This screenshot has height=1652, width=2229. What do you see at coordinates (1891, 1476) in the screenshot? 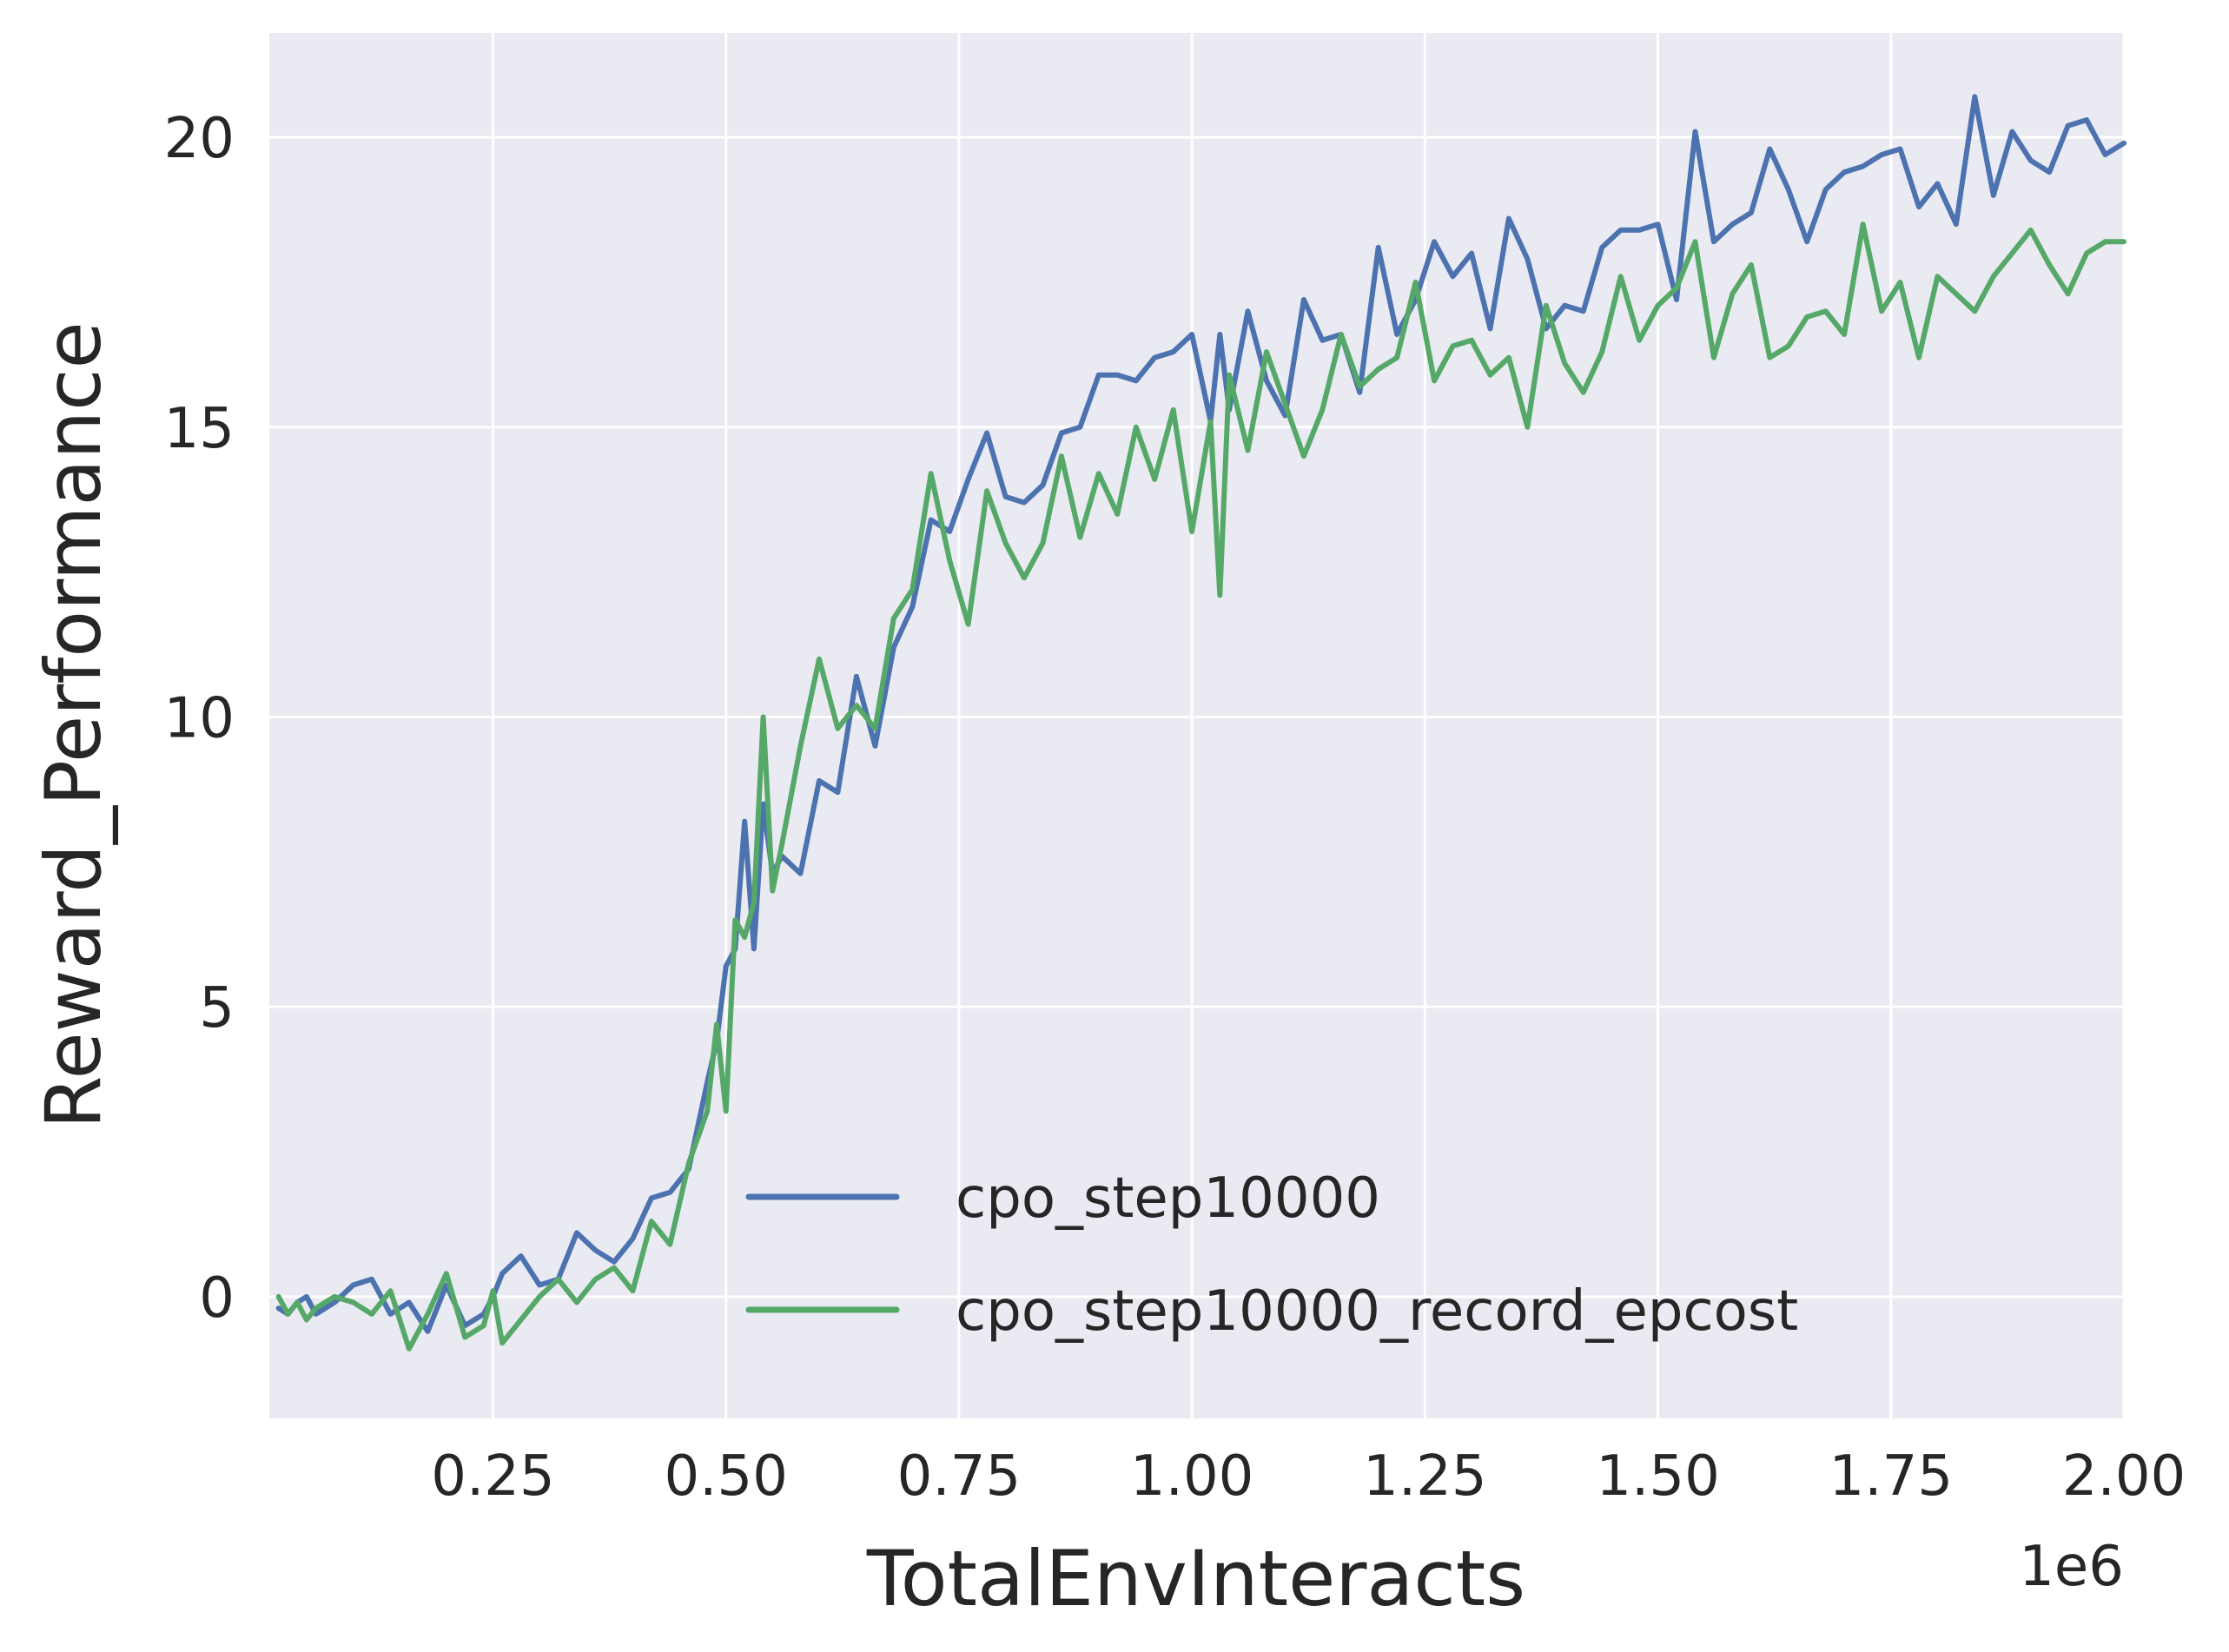
I see `x-tick-label: 1.75` at bounding box center [1891, 1476].